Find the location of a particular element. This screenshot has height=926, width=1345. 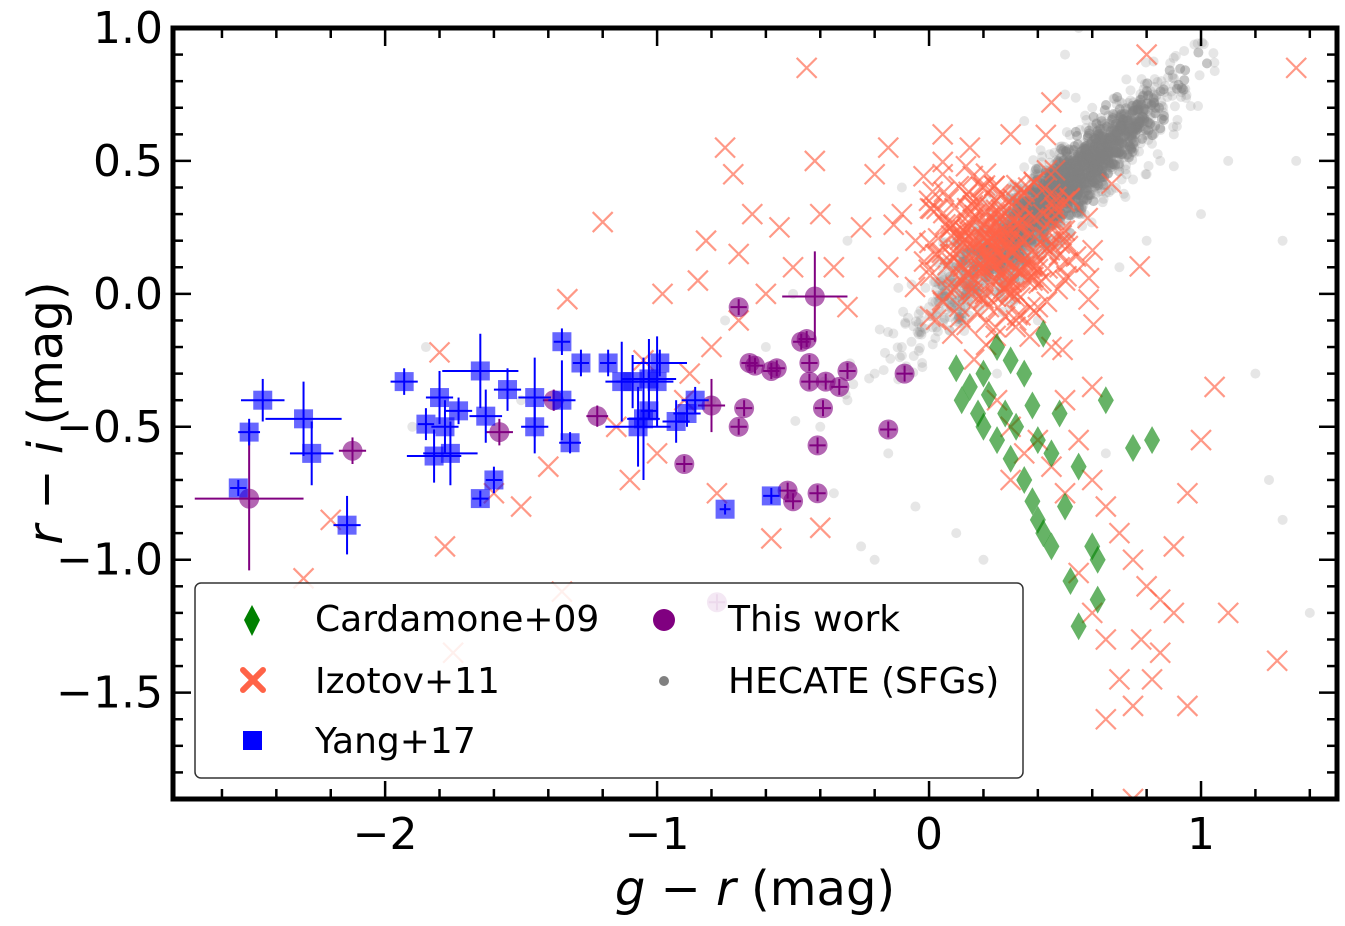

legend-label-yang: Yang+17 is located at coordinates (395, 741).